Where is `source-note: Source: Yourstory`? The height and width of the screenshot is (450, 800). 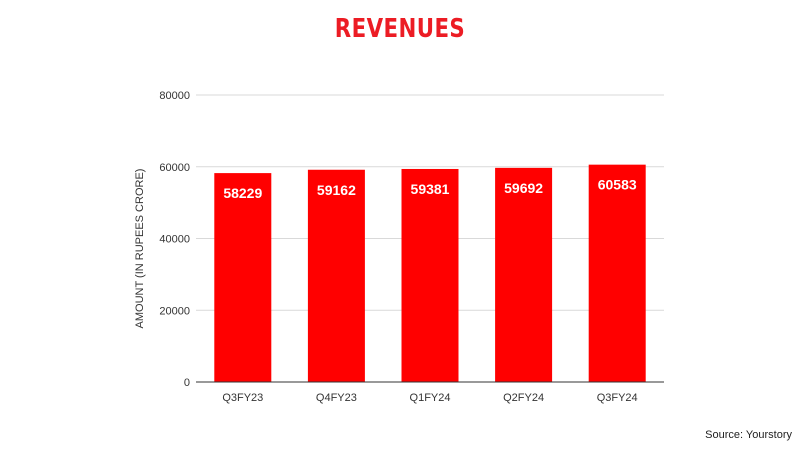 source-note: Source: Yourstory is located at coordinates (748, 435).